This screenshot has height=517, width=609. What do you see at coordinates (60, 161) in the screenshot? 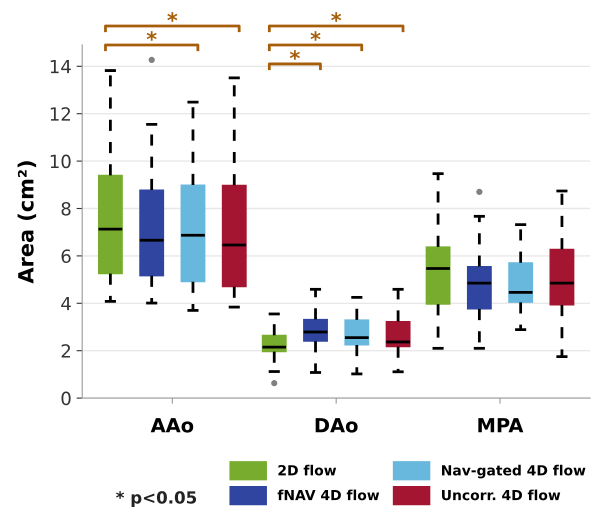
I see `y-tick-label: 10` at bounding box center [60, 161].